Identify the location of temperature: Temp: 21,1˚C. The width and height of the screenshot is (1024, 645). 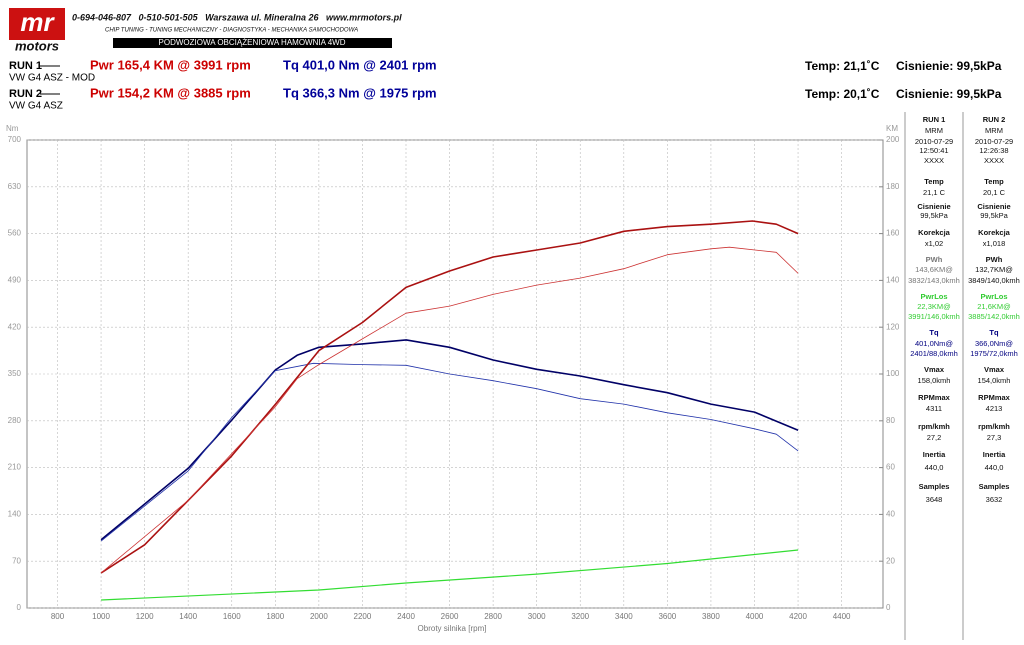
(842, 66).